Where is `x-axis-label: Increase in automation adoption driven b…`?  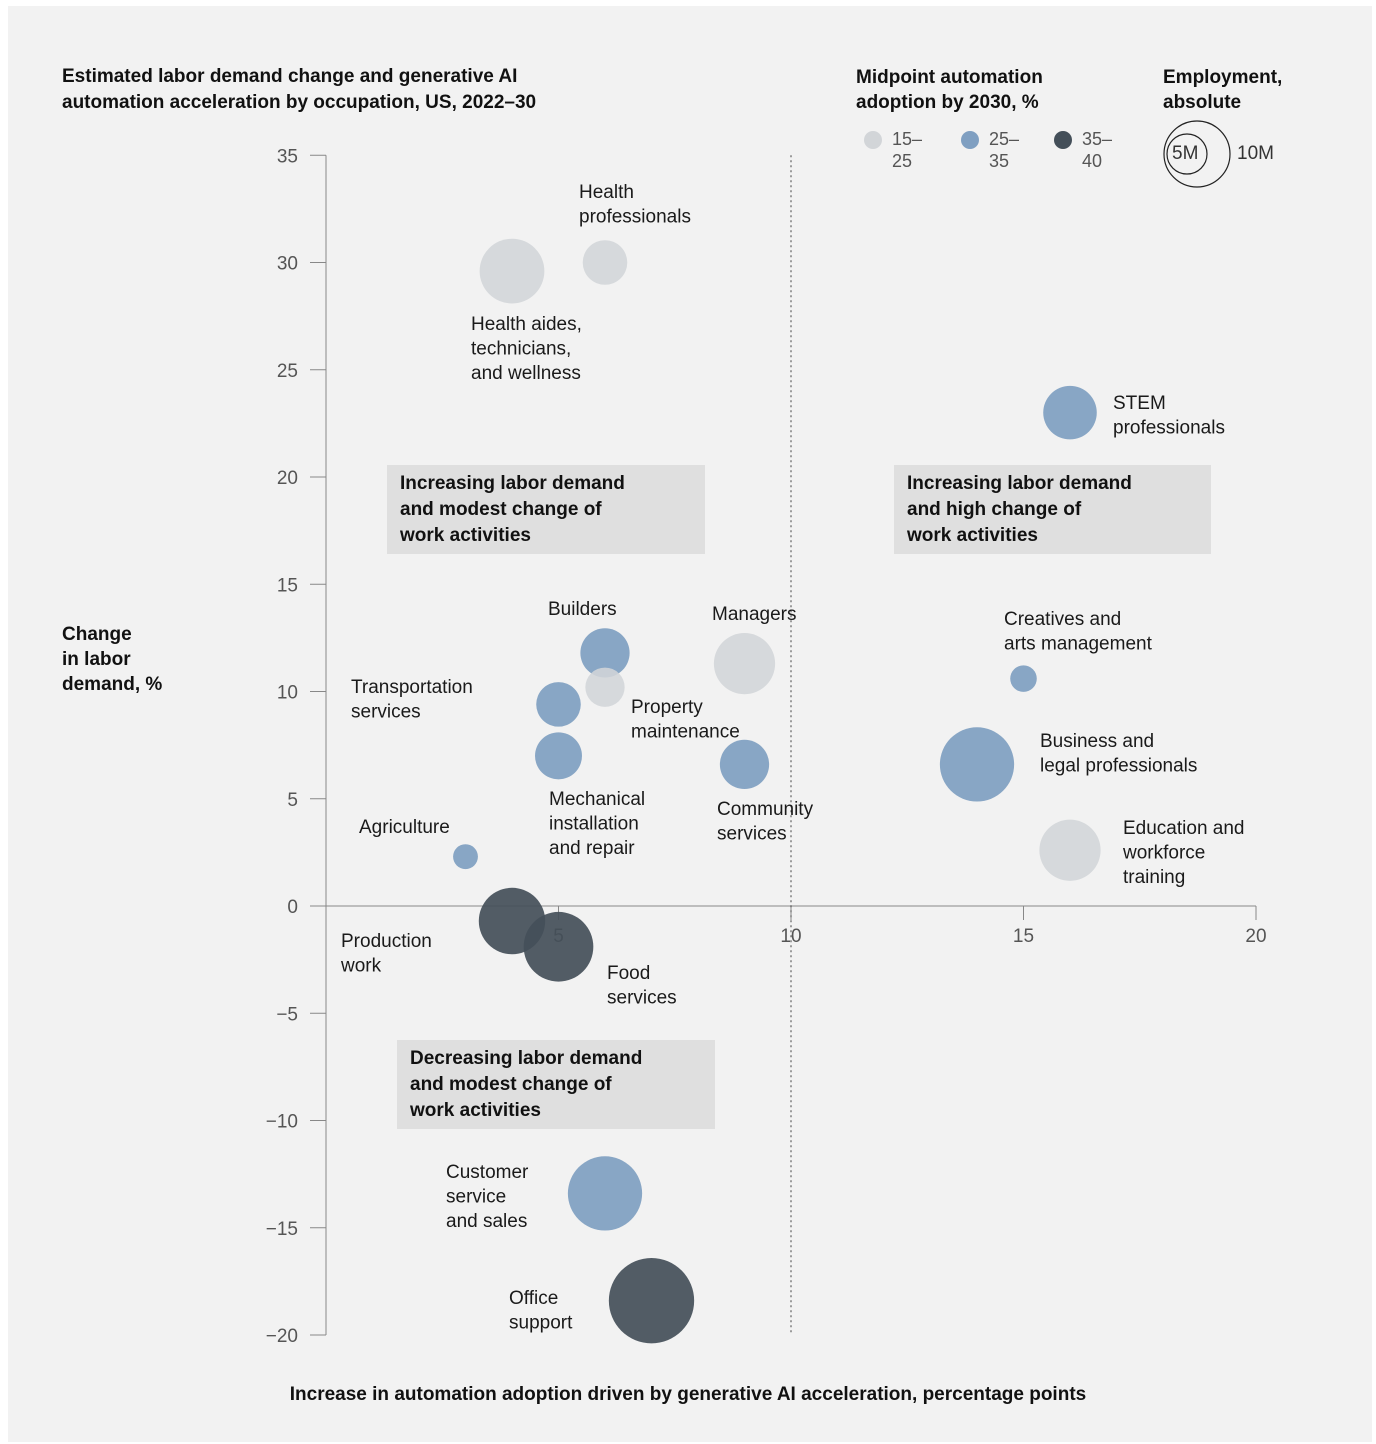 x-axis-label: Increase in automation adoption driven b… is located at coordinates (688, 1394).